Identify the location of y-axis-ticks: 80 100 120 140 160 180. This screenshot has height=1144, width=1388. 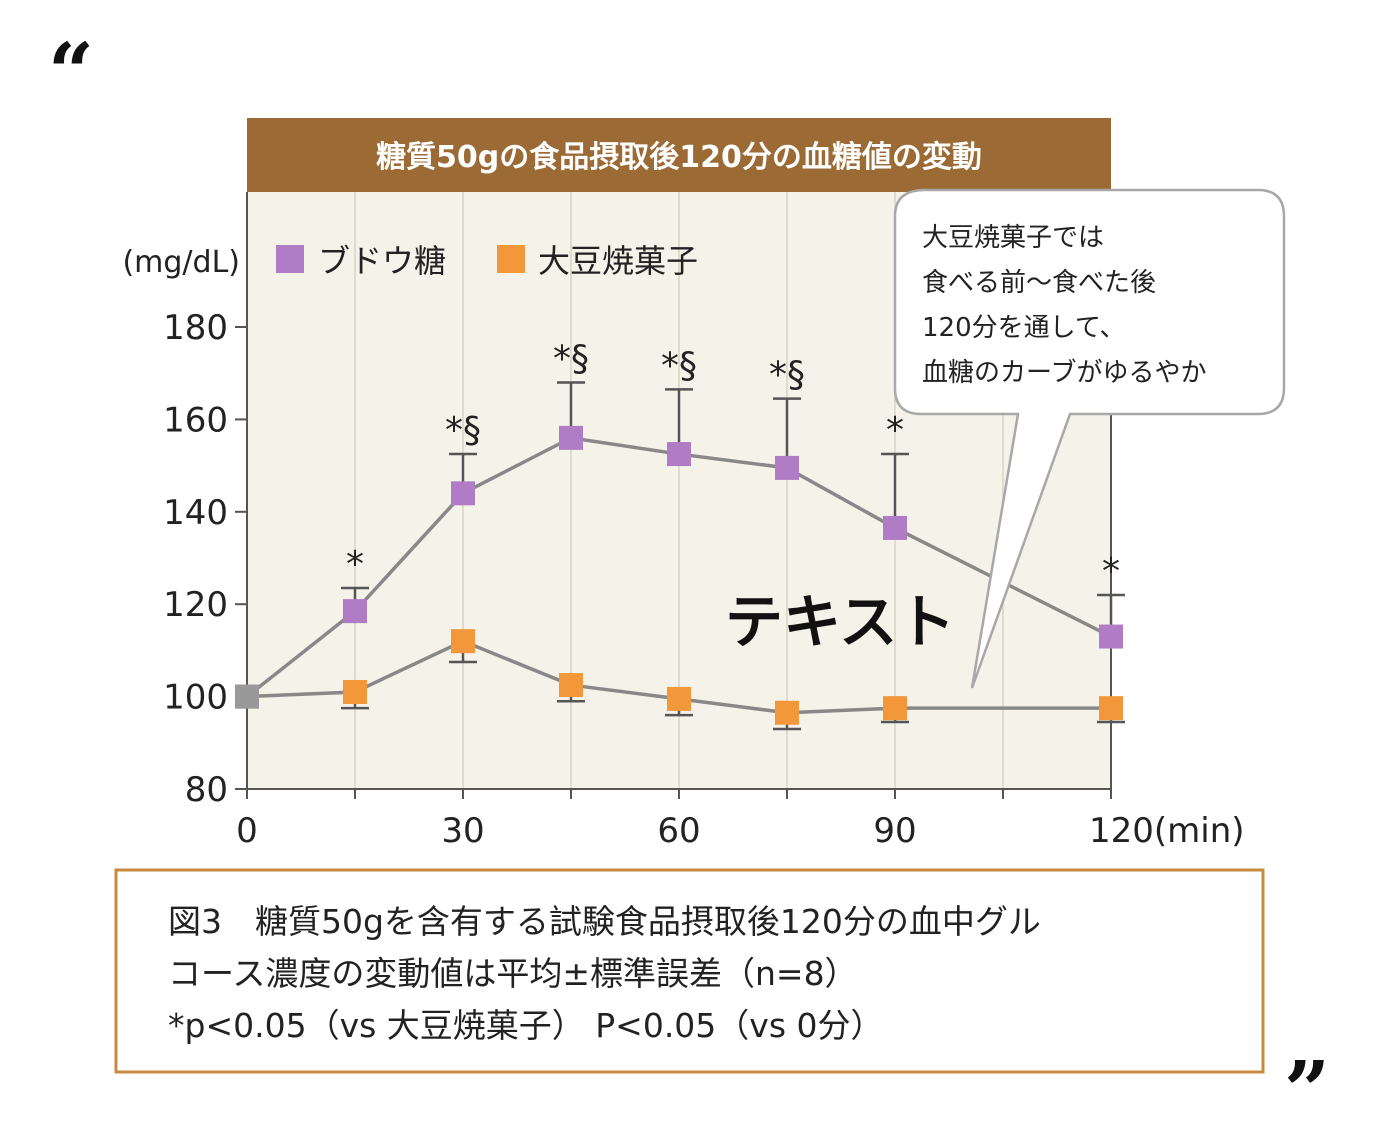
(205, 559).